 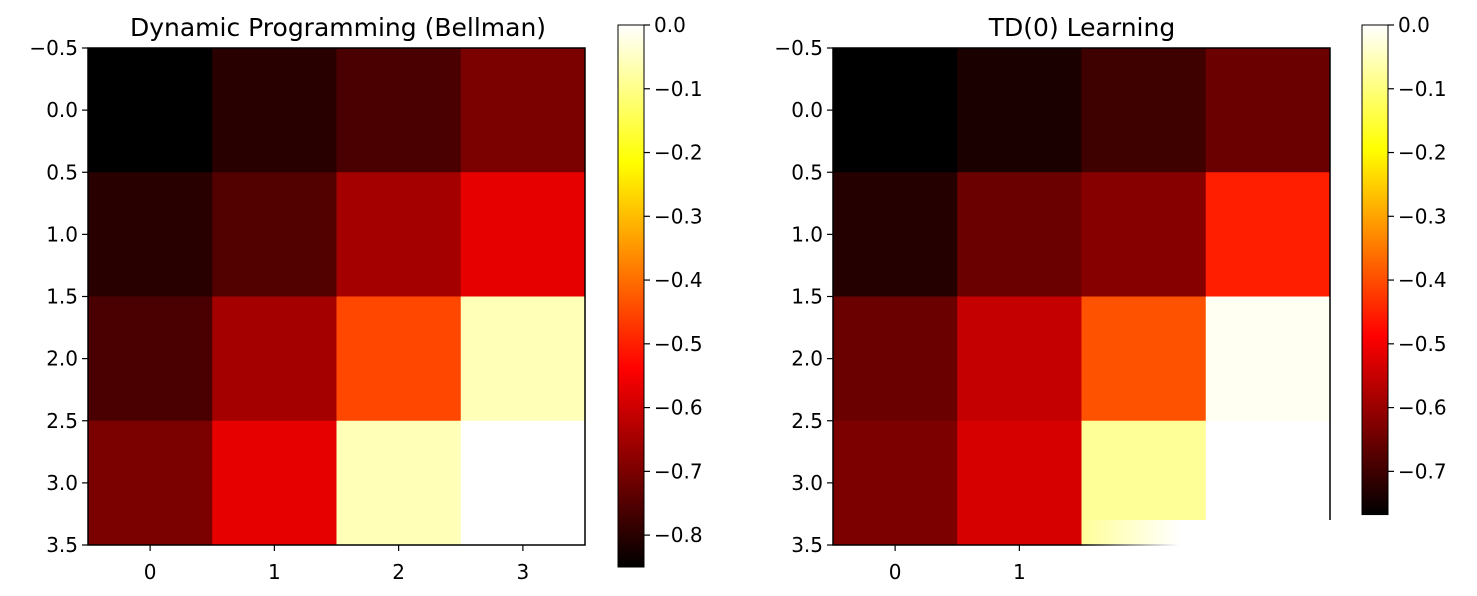 I want to click on colorbar-ticks: 0.0 −0.1 −0.2 −0.3 −0.4 −0.5 −0.6 −0.7, so click(x=1417, y=248).